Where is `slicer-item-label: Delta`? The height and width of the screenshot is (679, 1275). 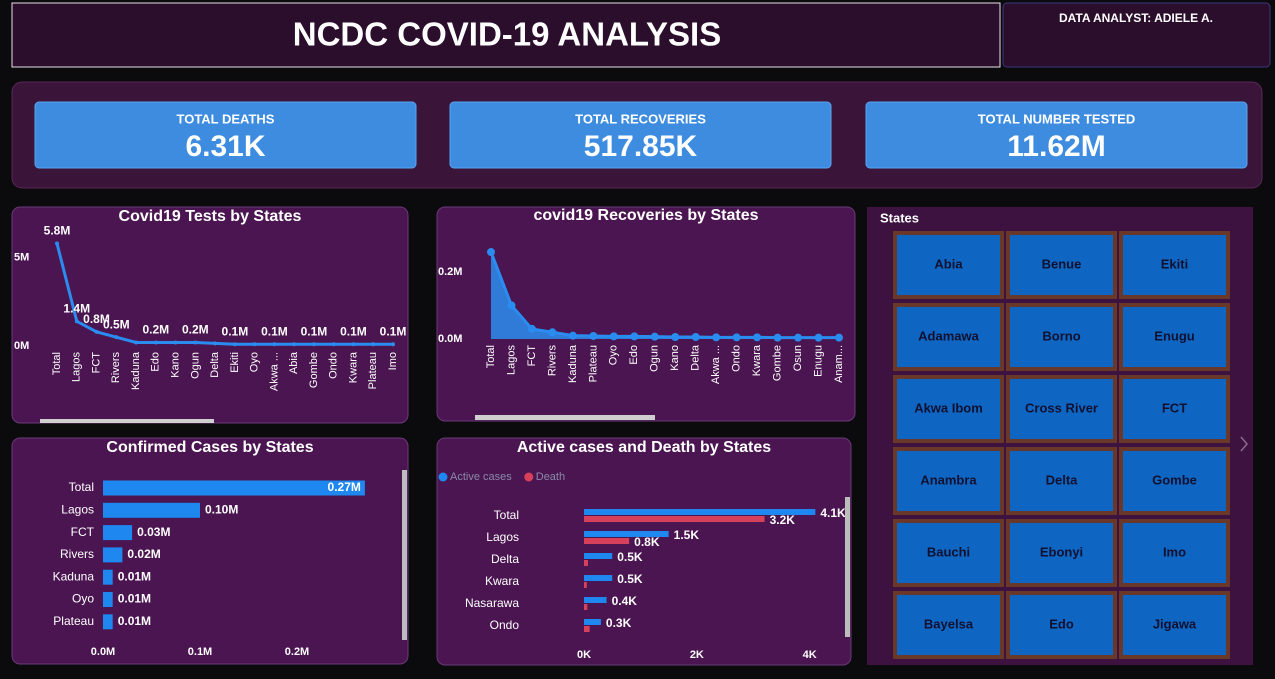
slicer-item-label: Delta is located at coordinates (1062, 479).